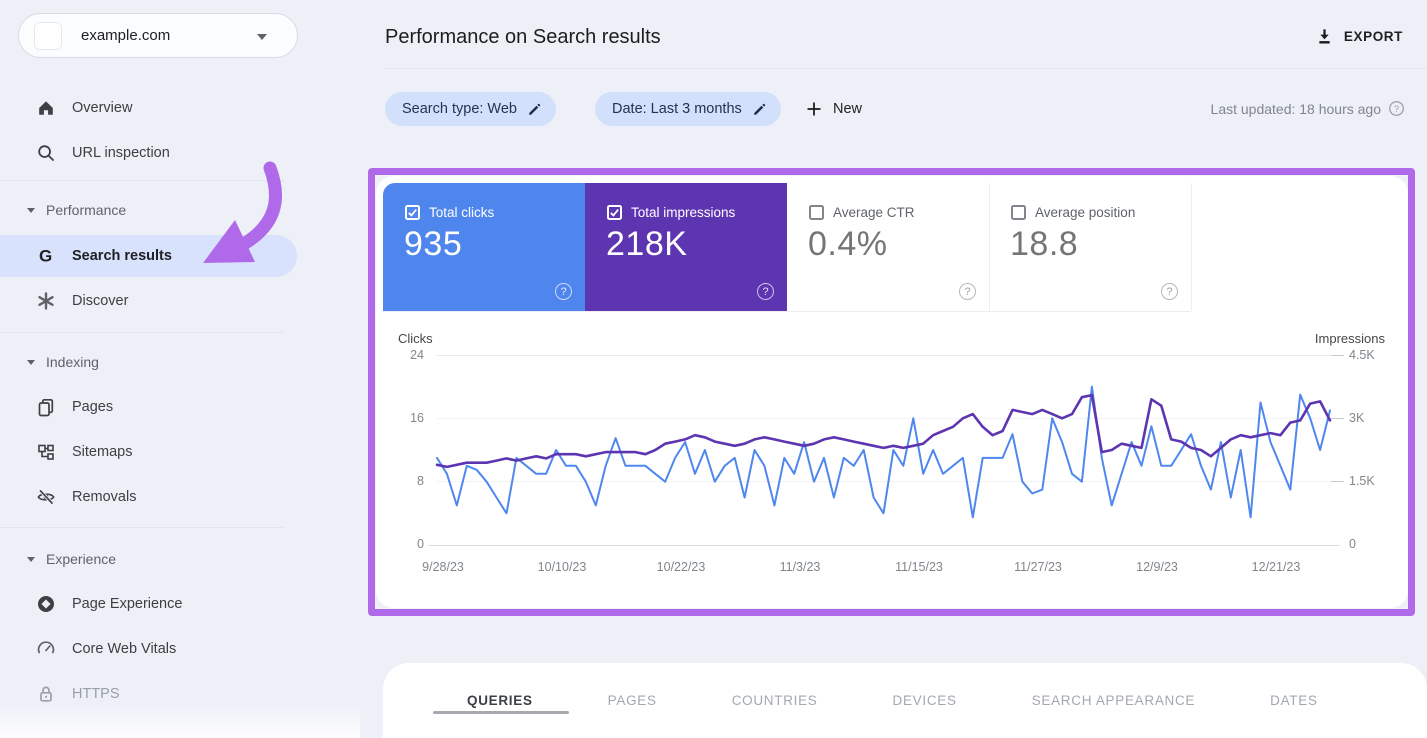 This screenshot has width=1427, height=738. Describe the element at coordinates (1038, 567) in the screenshot. I see `x-tick-label: 11/27/23` at that location.